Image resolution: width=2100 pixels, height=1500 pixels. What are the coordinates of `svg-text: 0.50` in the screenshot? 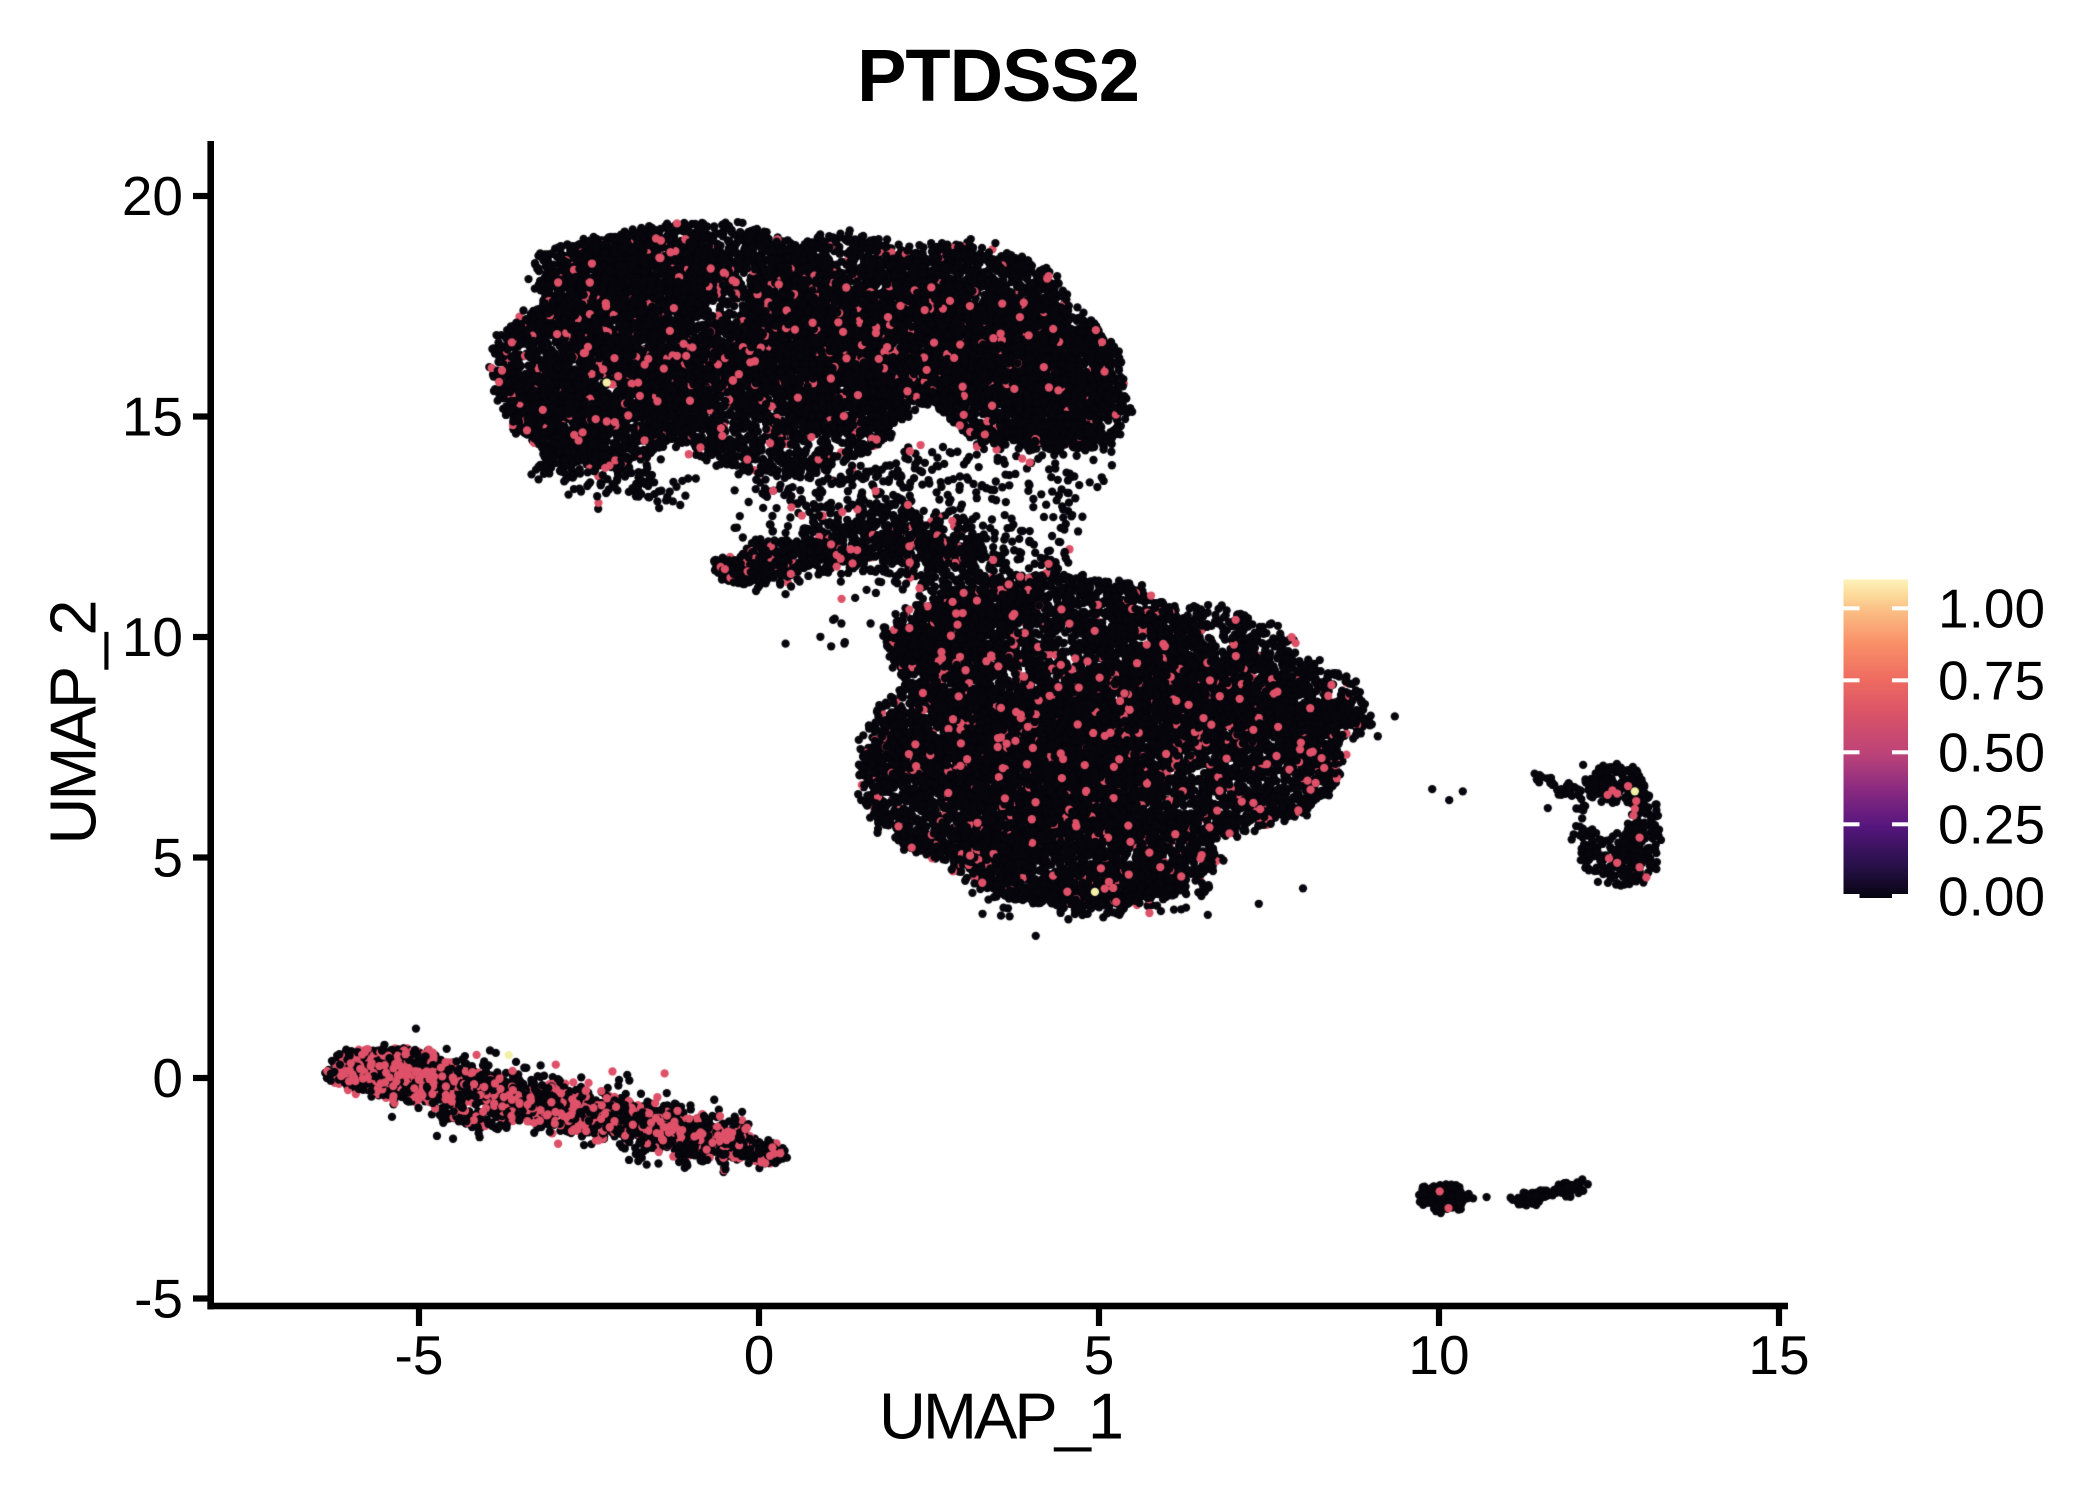 It's located at (1991, 752).